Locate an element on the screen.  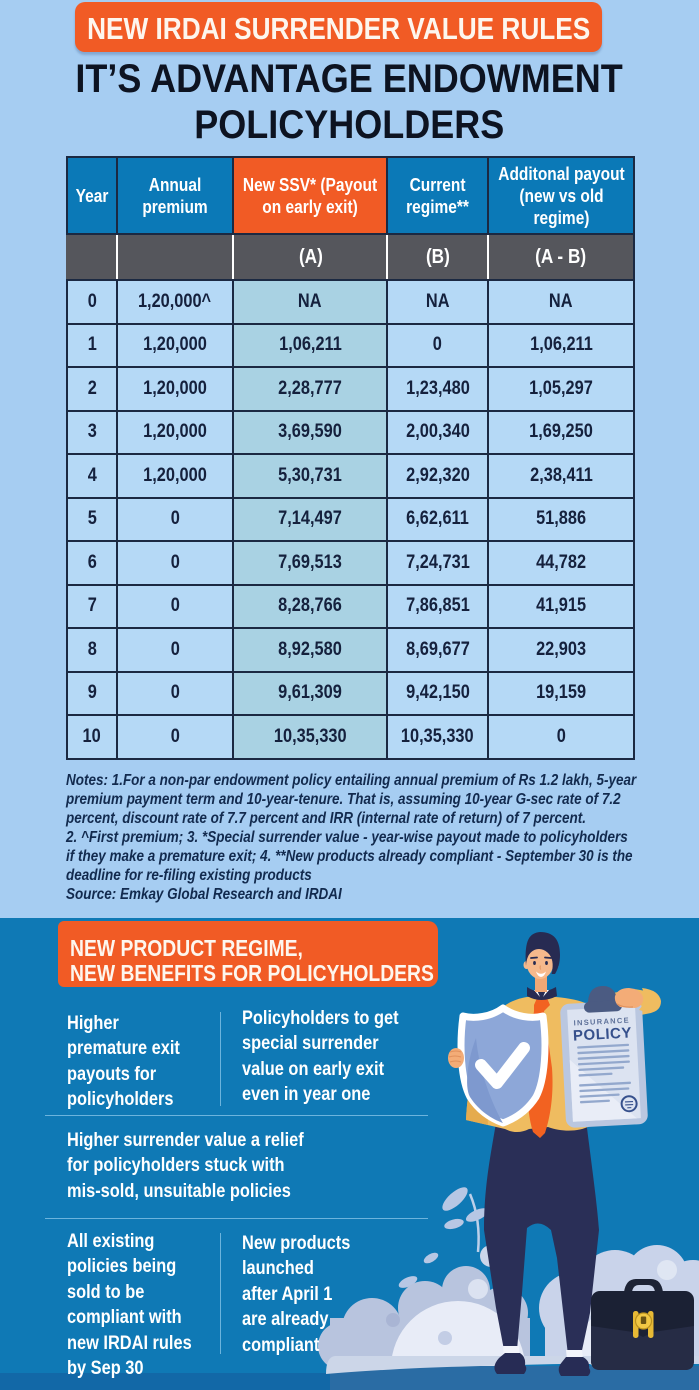
svg-text: POLICY is located at coordinates (603, 1035).